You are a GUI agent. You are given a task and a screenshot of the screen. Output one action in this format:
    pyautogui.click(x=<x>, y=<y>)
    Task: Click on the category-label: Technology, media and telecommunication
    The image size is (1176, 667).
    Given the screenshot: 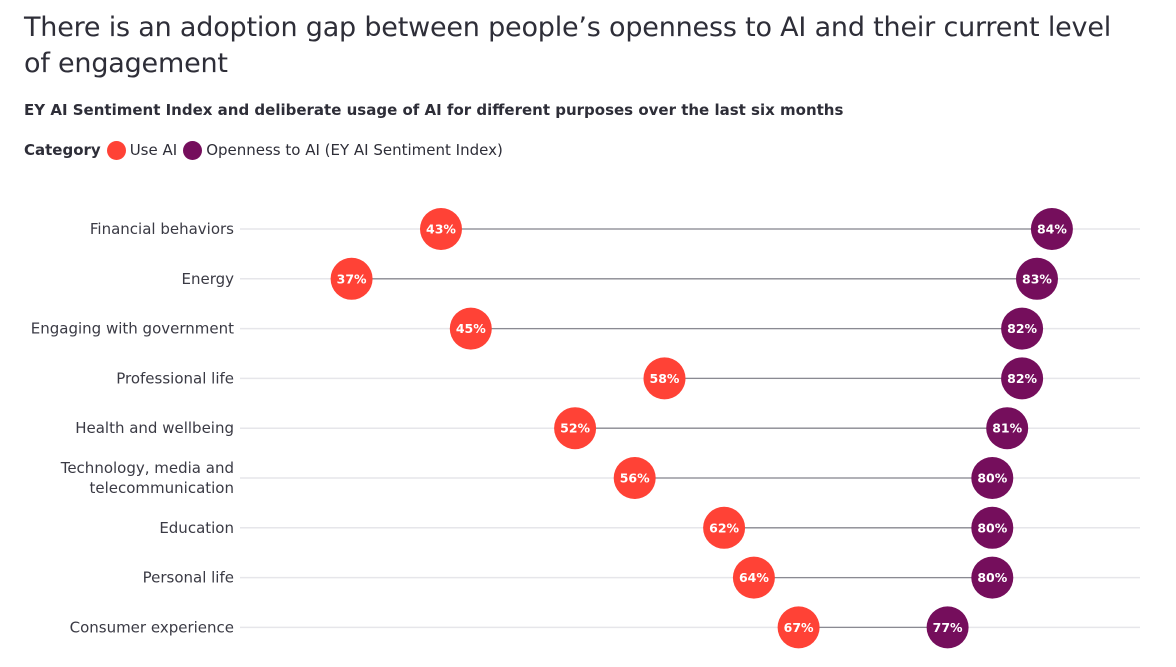 What is the action you would take?
    pyautogui.click(x=147, y=478)
    